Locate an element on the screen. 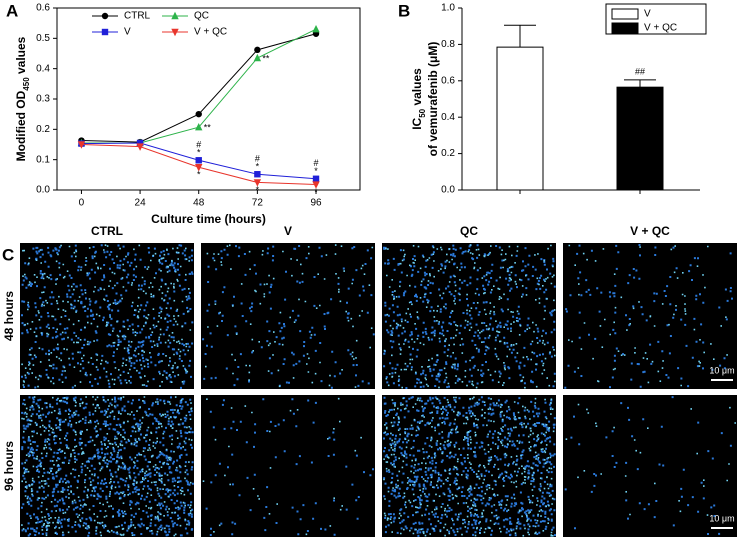 This screenshot has width=738, height=541. y-tick-label: 1.0 is located at coordinates (448, 8).